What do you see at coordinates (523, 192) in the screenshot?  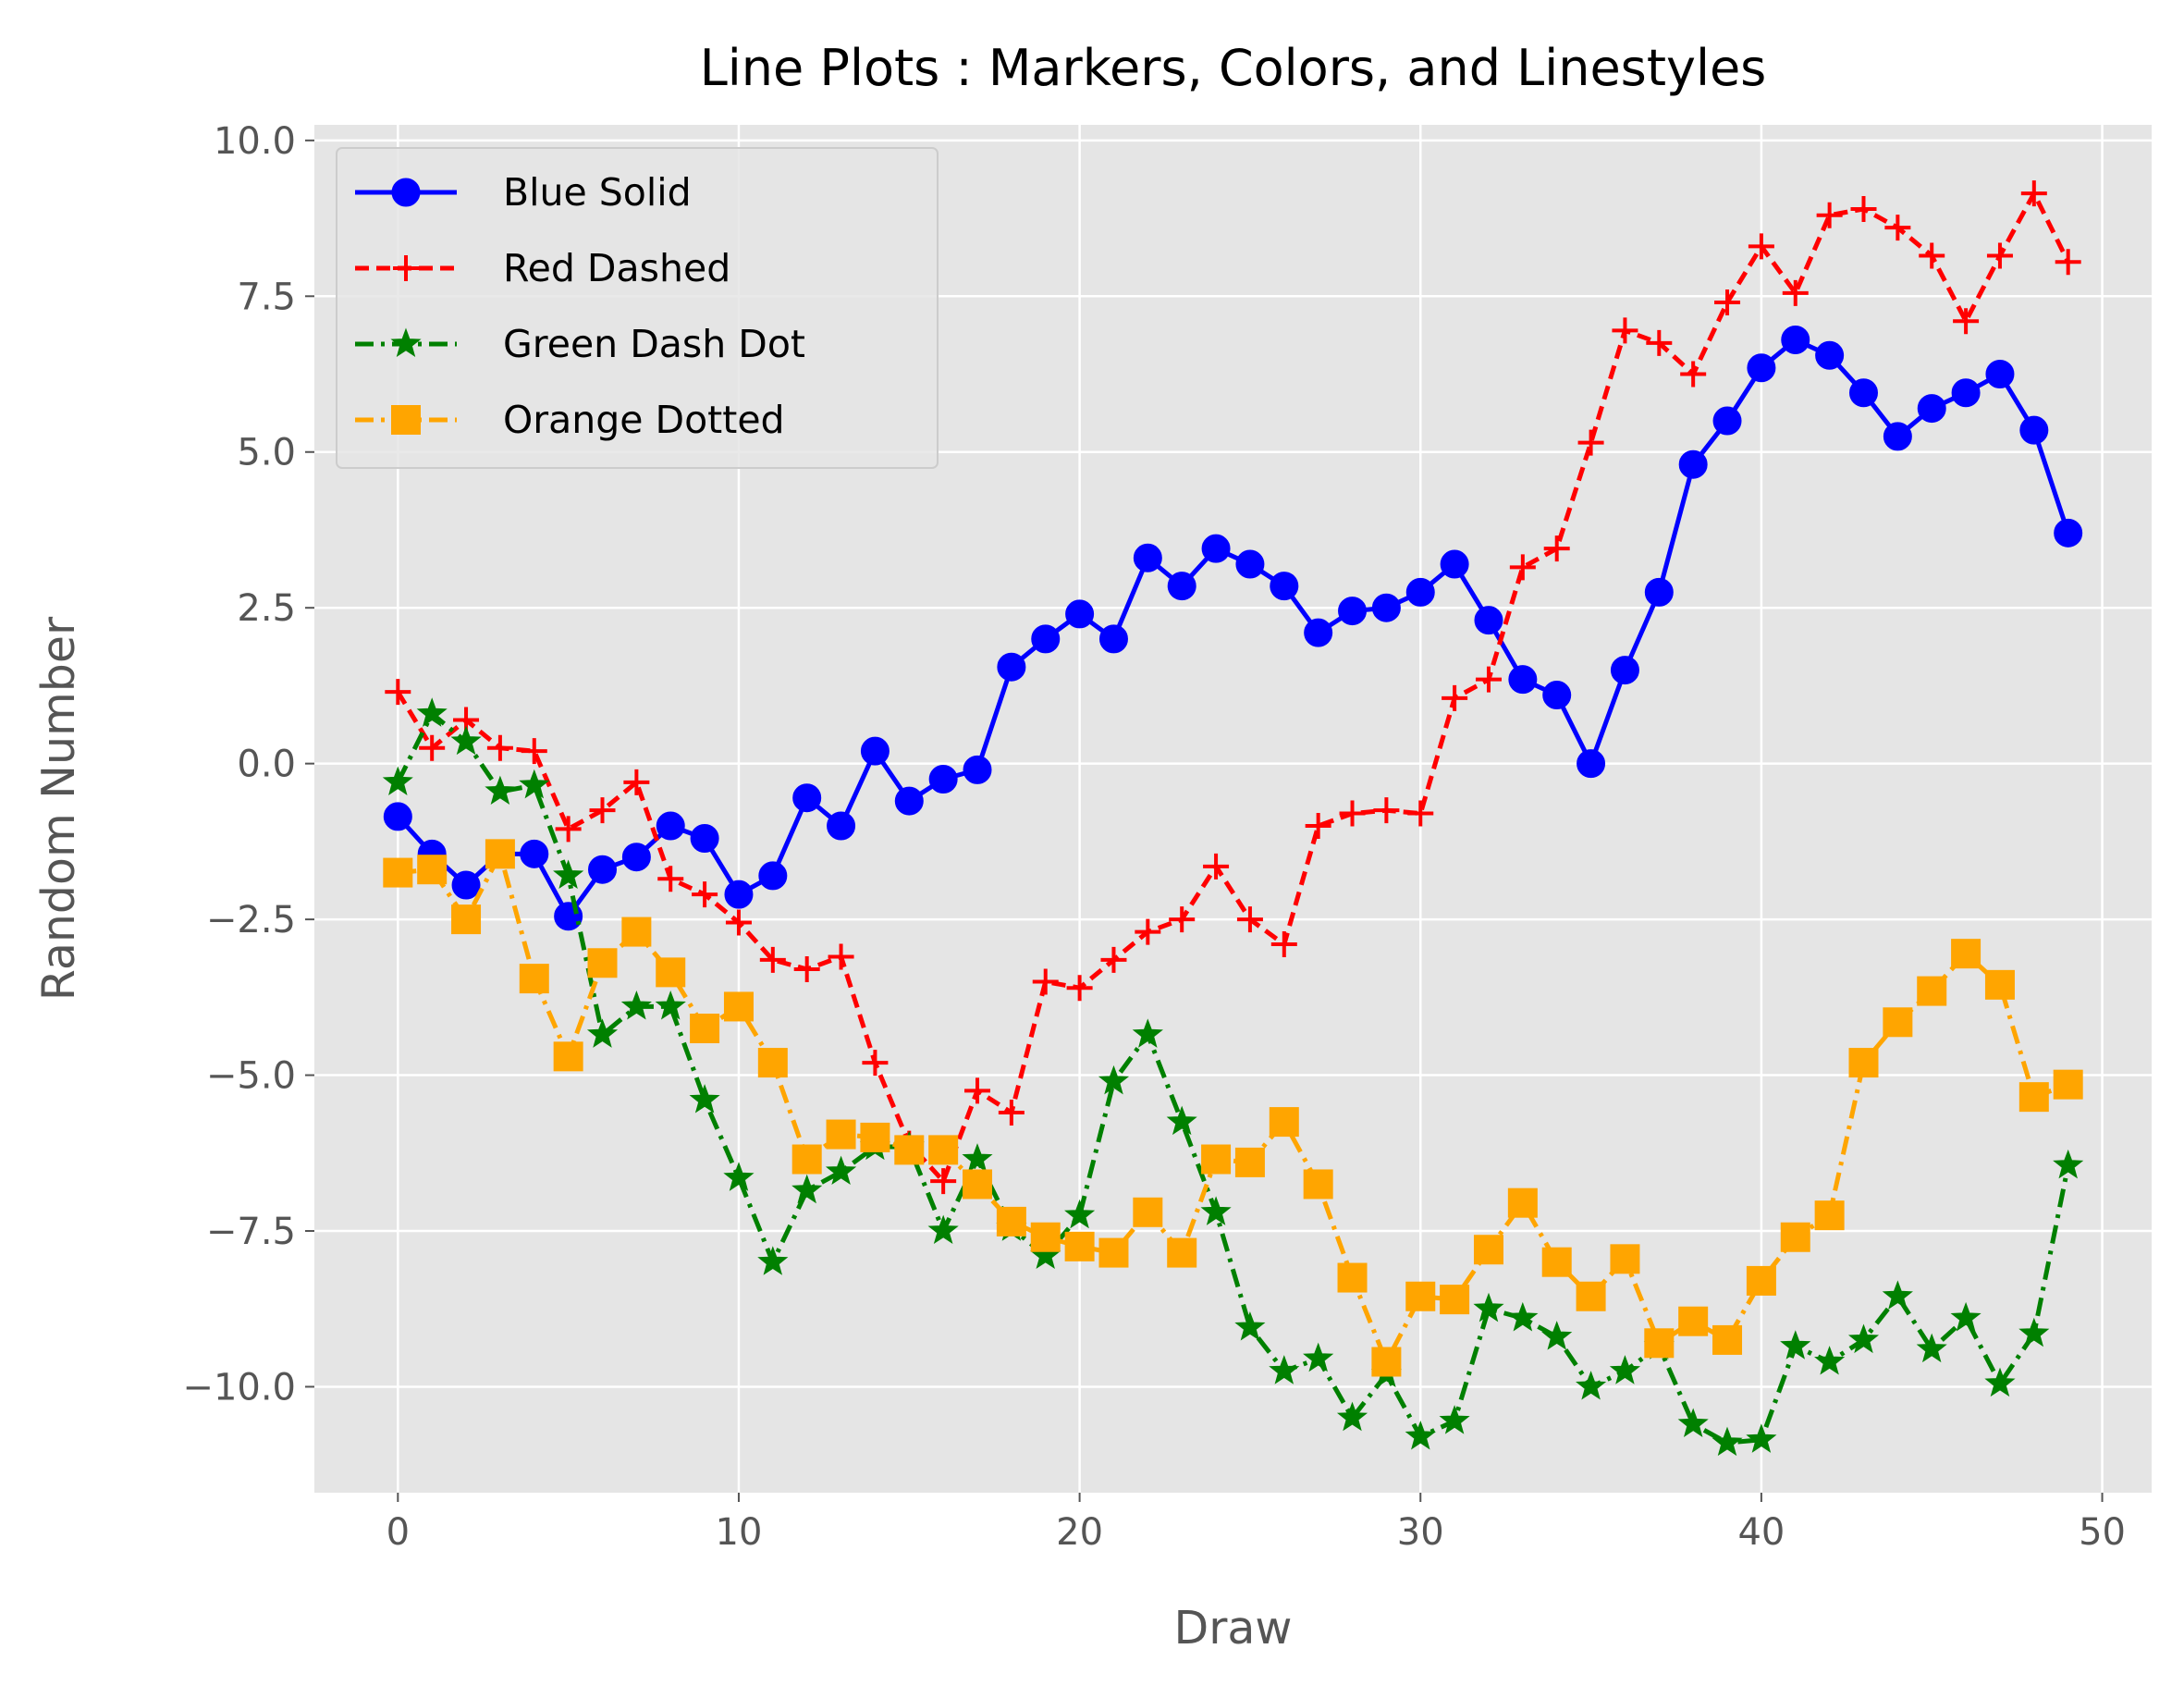 I see `legend-item: Blue Solid` at bounding box center [523, 192].